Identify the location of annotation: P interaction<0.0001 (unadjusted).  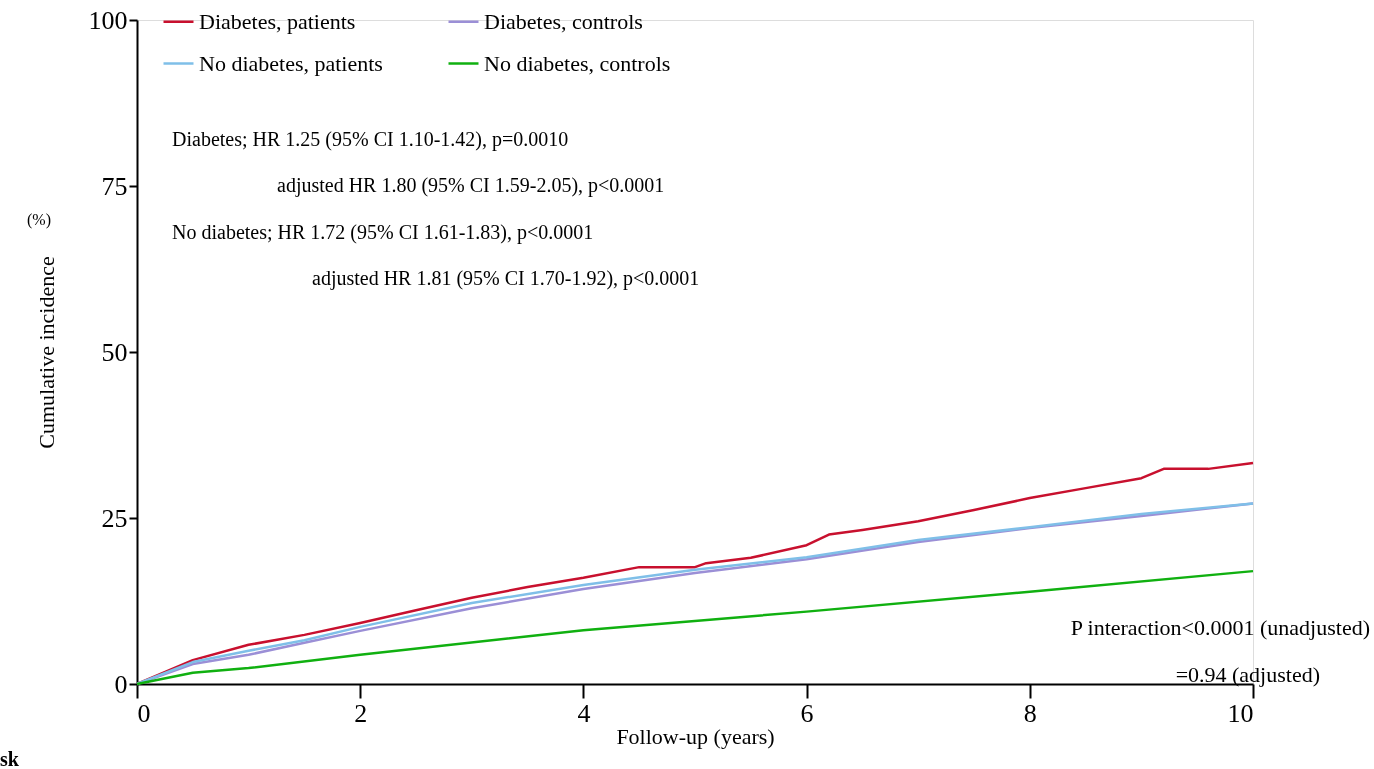
(1220, 627).